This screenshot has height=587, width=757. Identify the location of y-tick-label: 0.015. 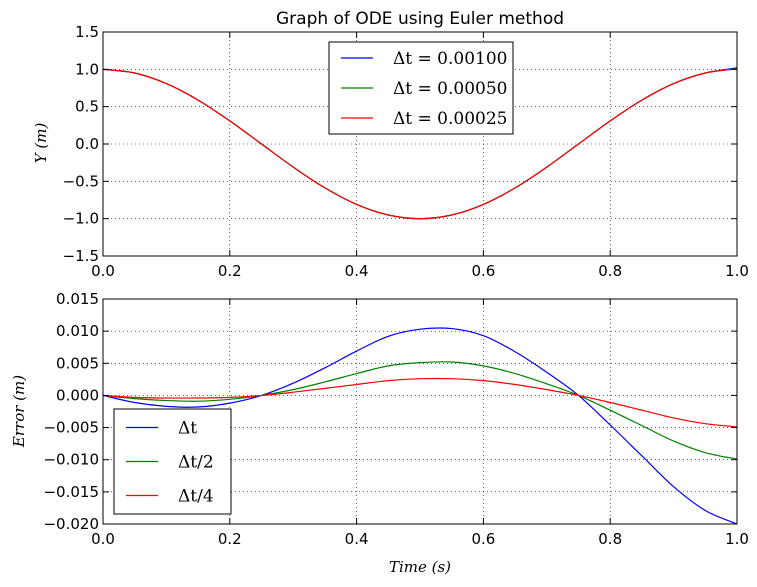
(77, 299).